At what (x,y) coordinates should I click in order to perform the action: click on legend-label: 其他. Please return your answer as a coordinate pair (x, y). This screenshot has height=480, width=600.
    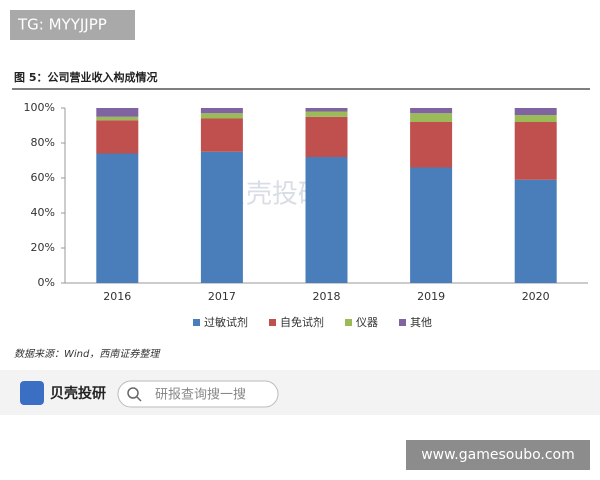
    Looking at the image, I should click on (421, 322).